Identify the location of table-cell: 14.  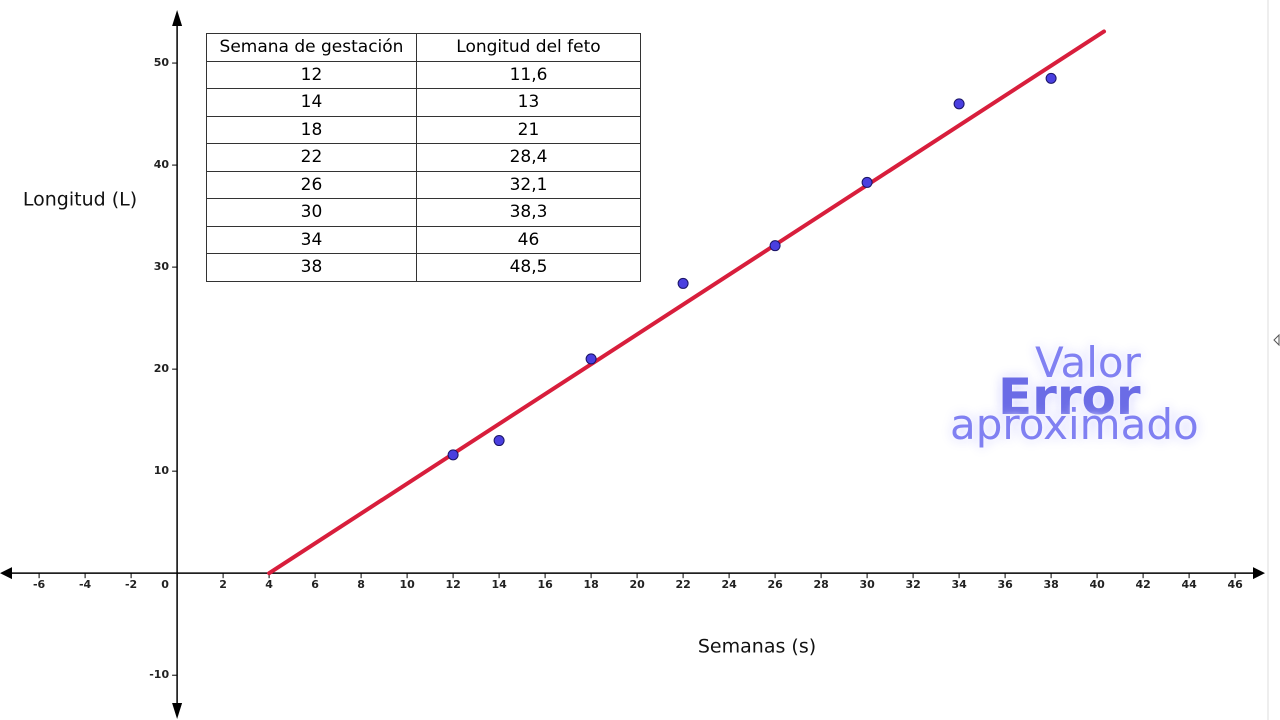
(311, 102).